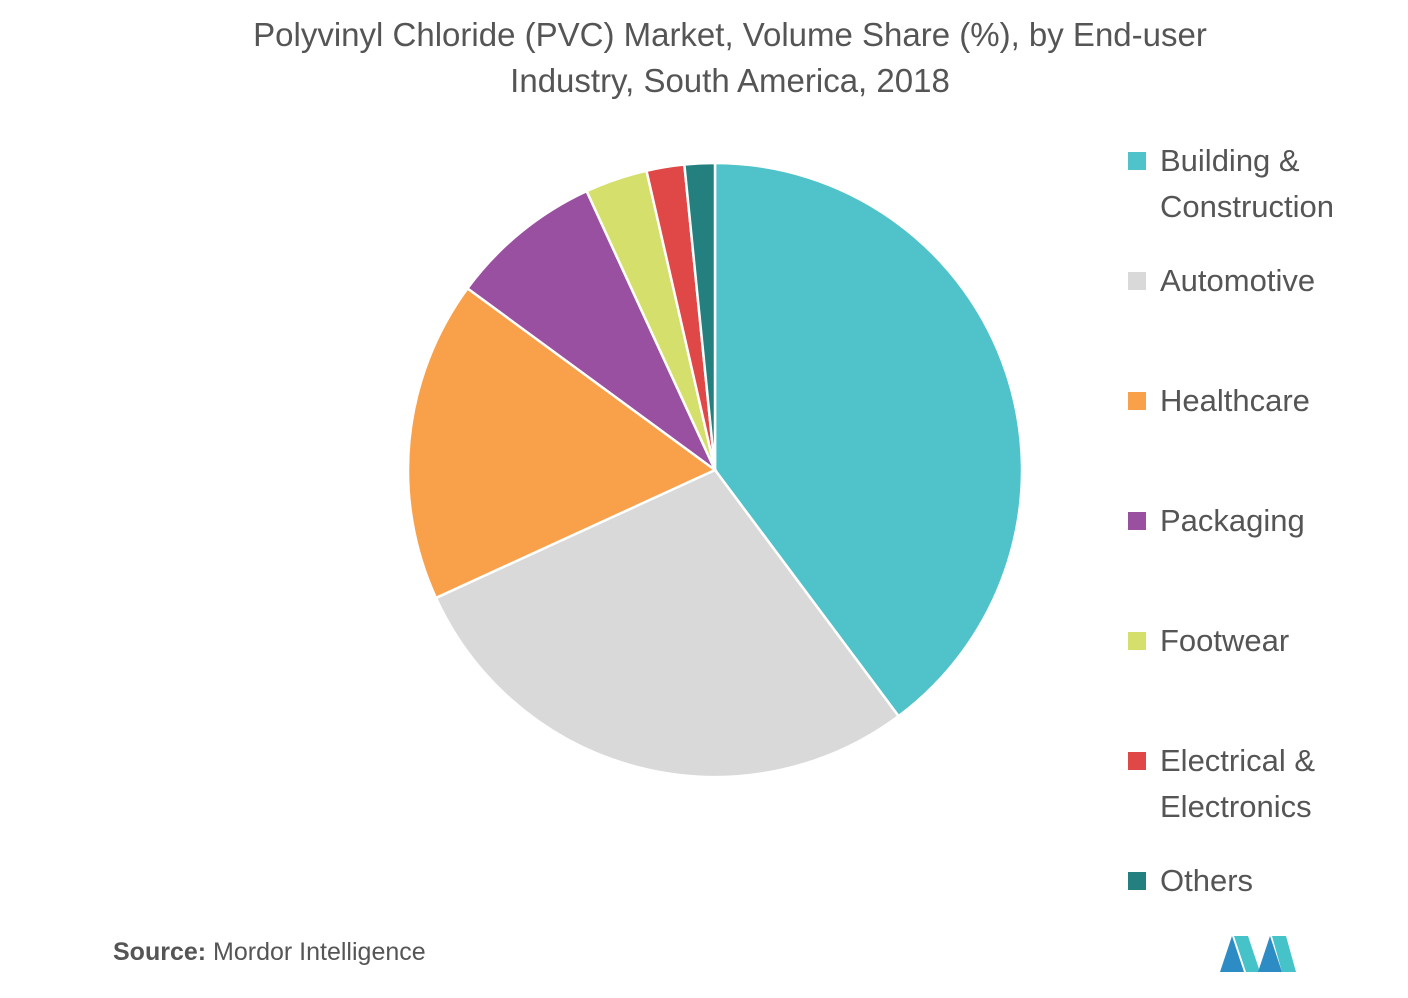 This screenshot has height=998, width=1408. Describe the element at coordinates (160, 952) in the screenshot. I see `source-label: Source:` at that location.